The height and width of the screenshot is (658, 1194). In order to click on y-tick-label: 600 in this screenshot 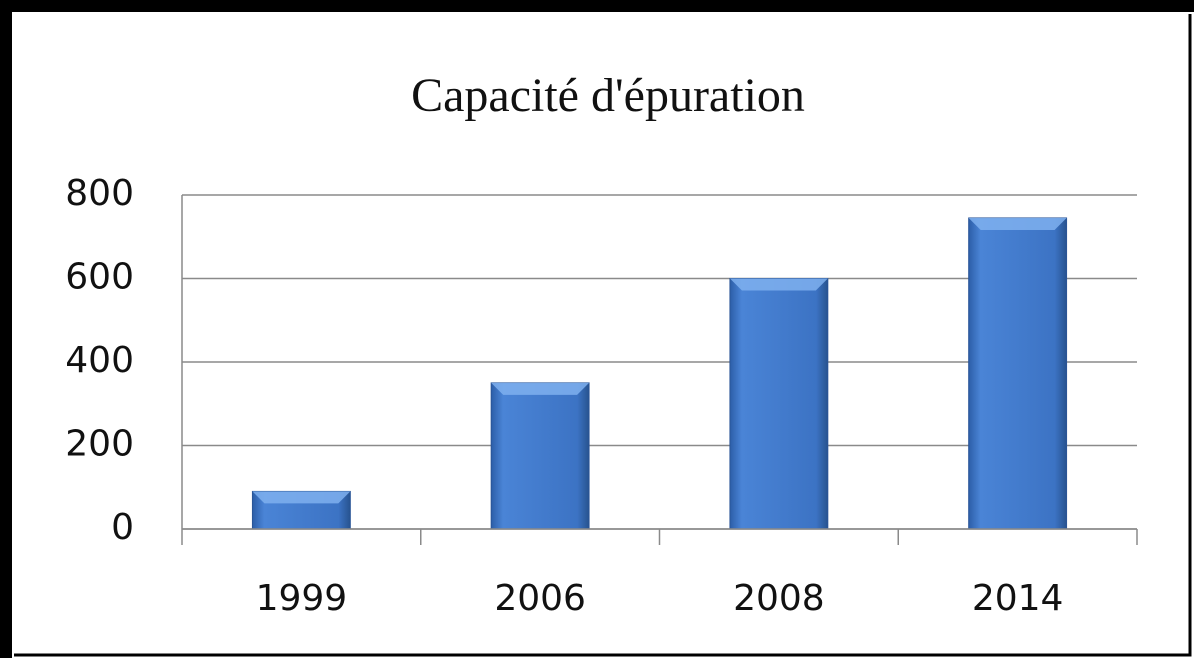, I will do `click(99, 277)`.